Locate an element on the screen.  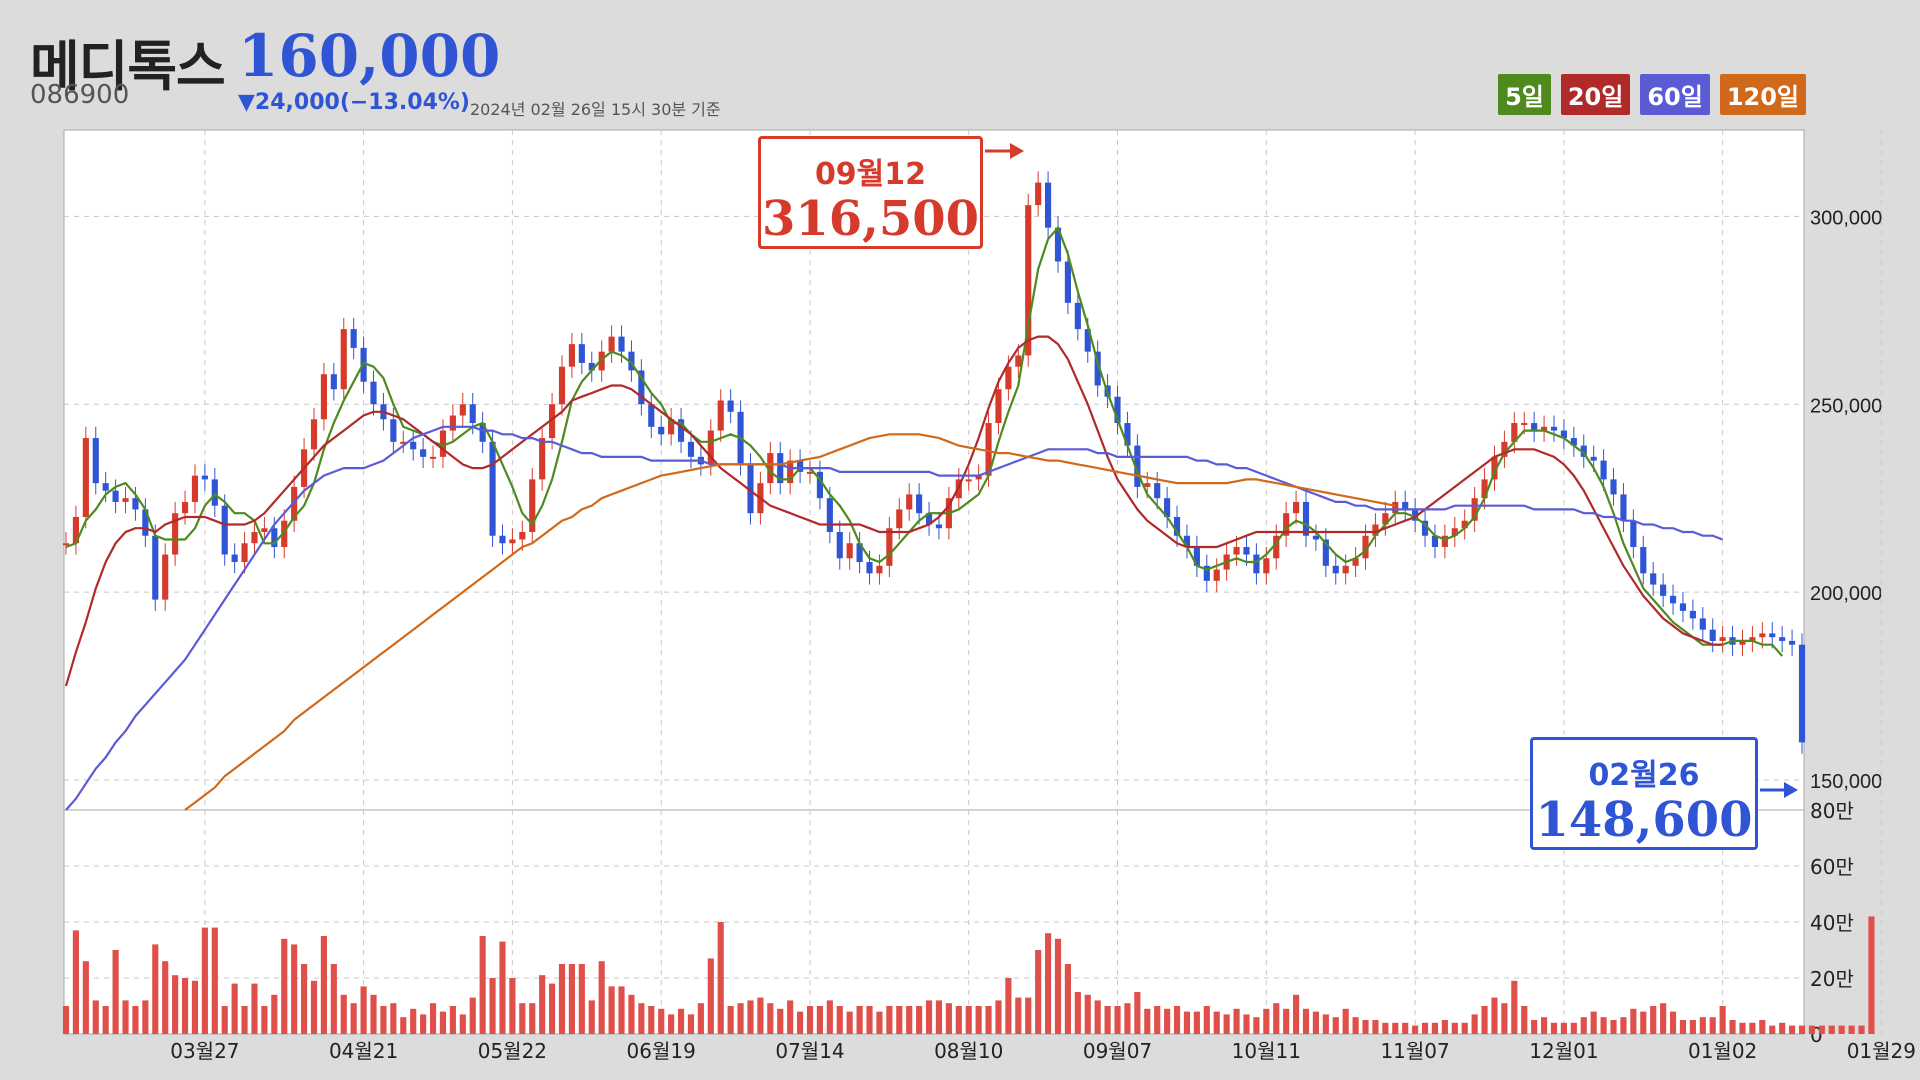
as-of-timestamp: 2024년 02월 26일 15시 30분 기준 is located at coordinates (595, 109).